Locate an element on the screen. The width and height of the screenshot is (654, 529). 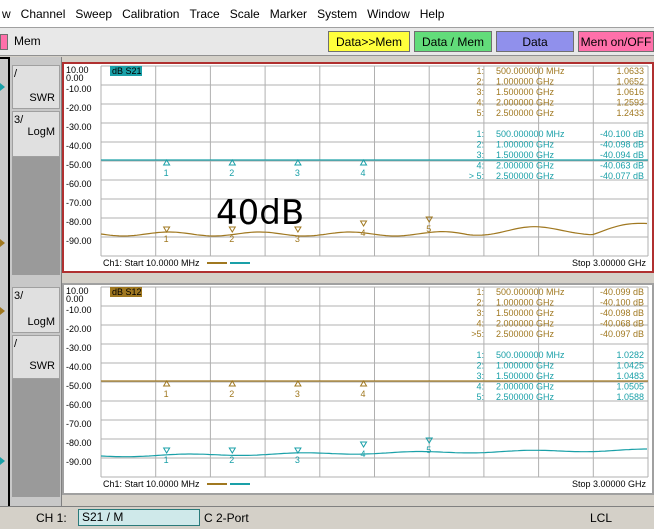
ch1-swr-button: / SWR is located at coordinates (36, 87).